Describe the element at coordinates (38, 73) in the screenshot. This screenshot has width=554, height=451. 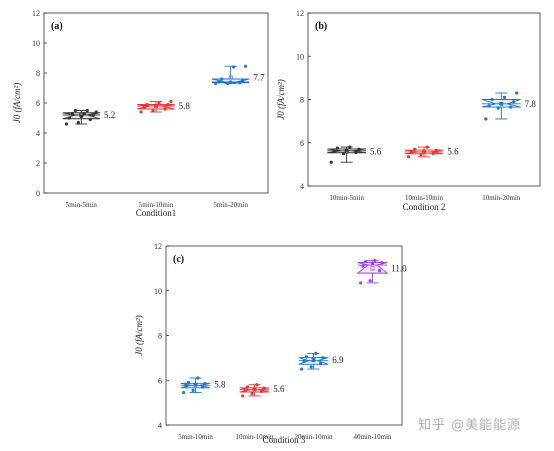
I see `y-tick-label: 8` at that location.